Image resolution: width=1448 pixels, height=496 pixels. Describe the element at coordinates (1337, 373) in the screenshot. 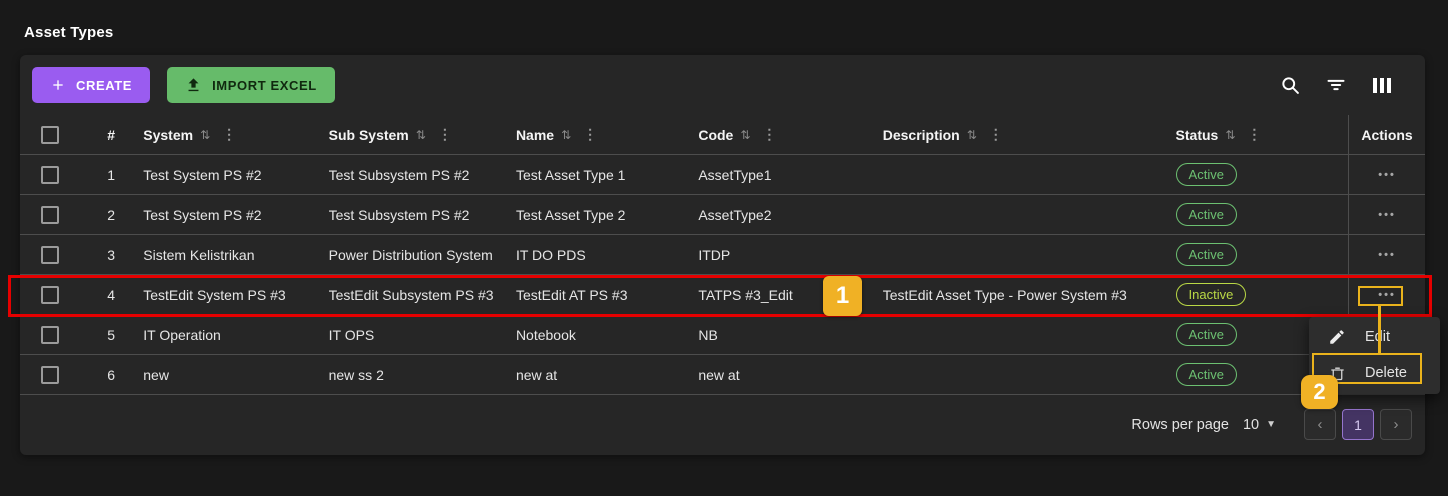

I see `trash-icon` at that location.